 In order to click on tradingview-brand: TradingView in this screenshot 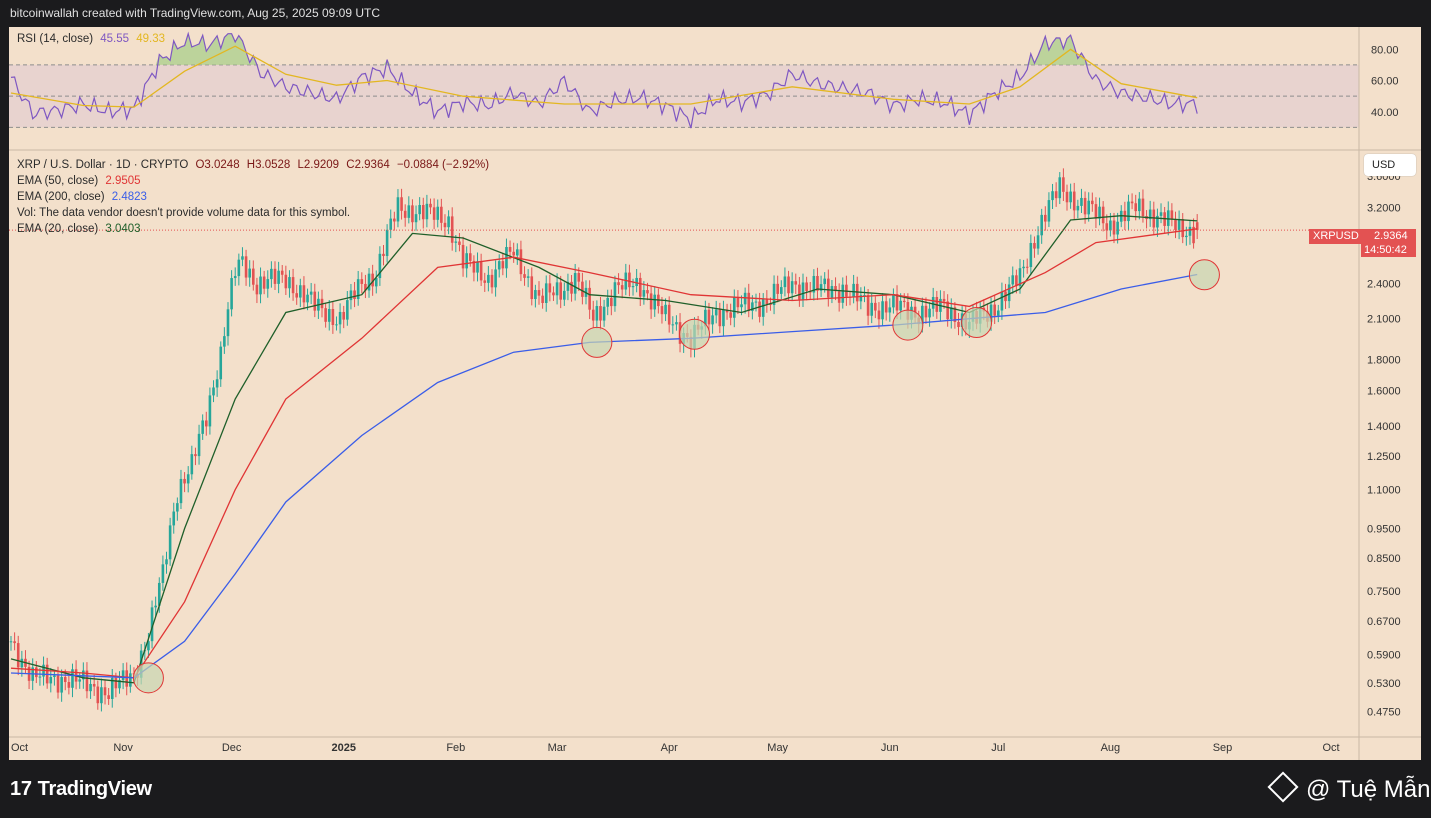, I will do `click(94, 789)`.